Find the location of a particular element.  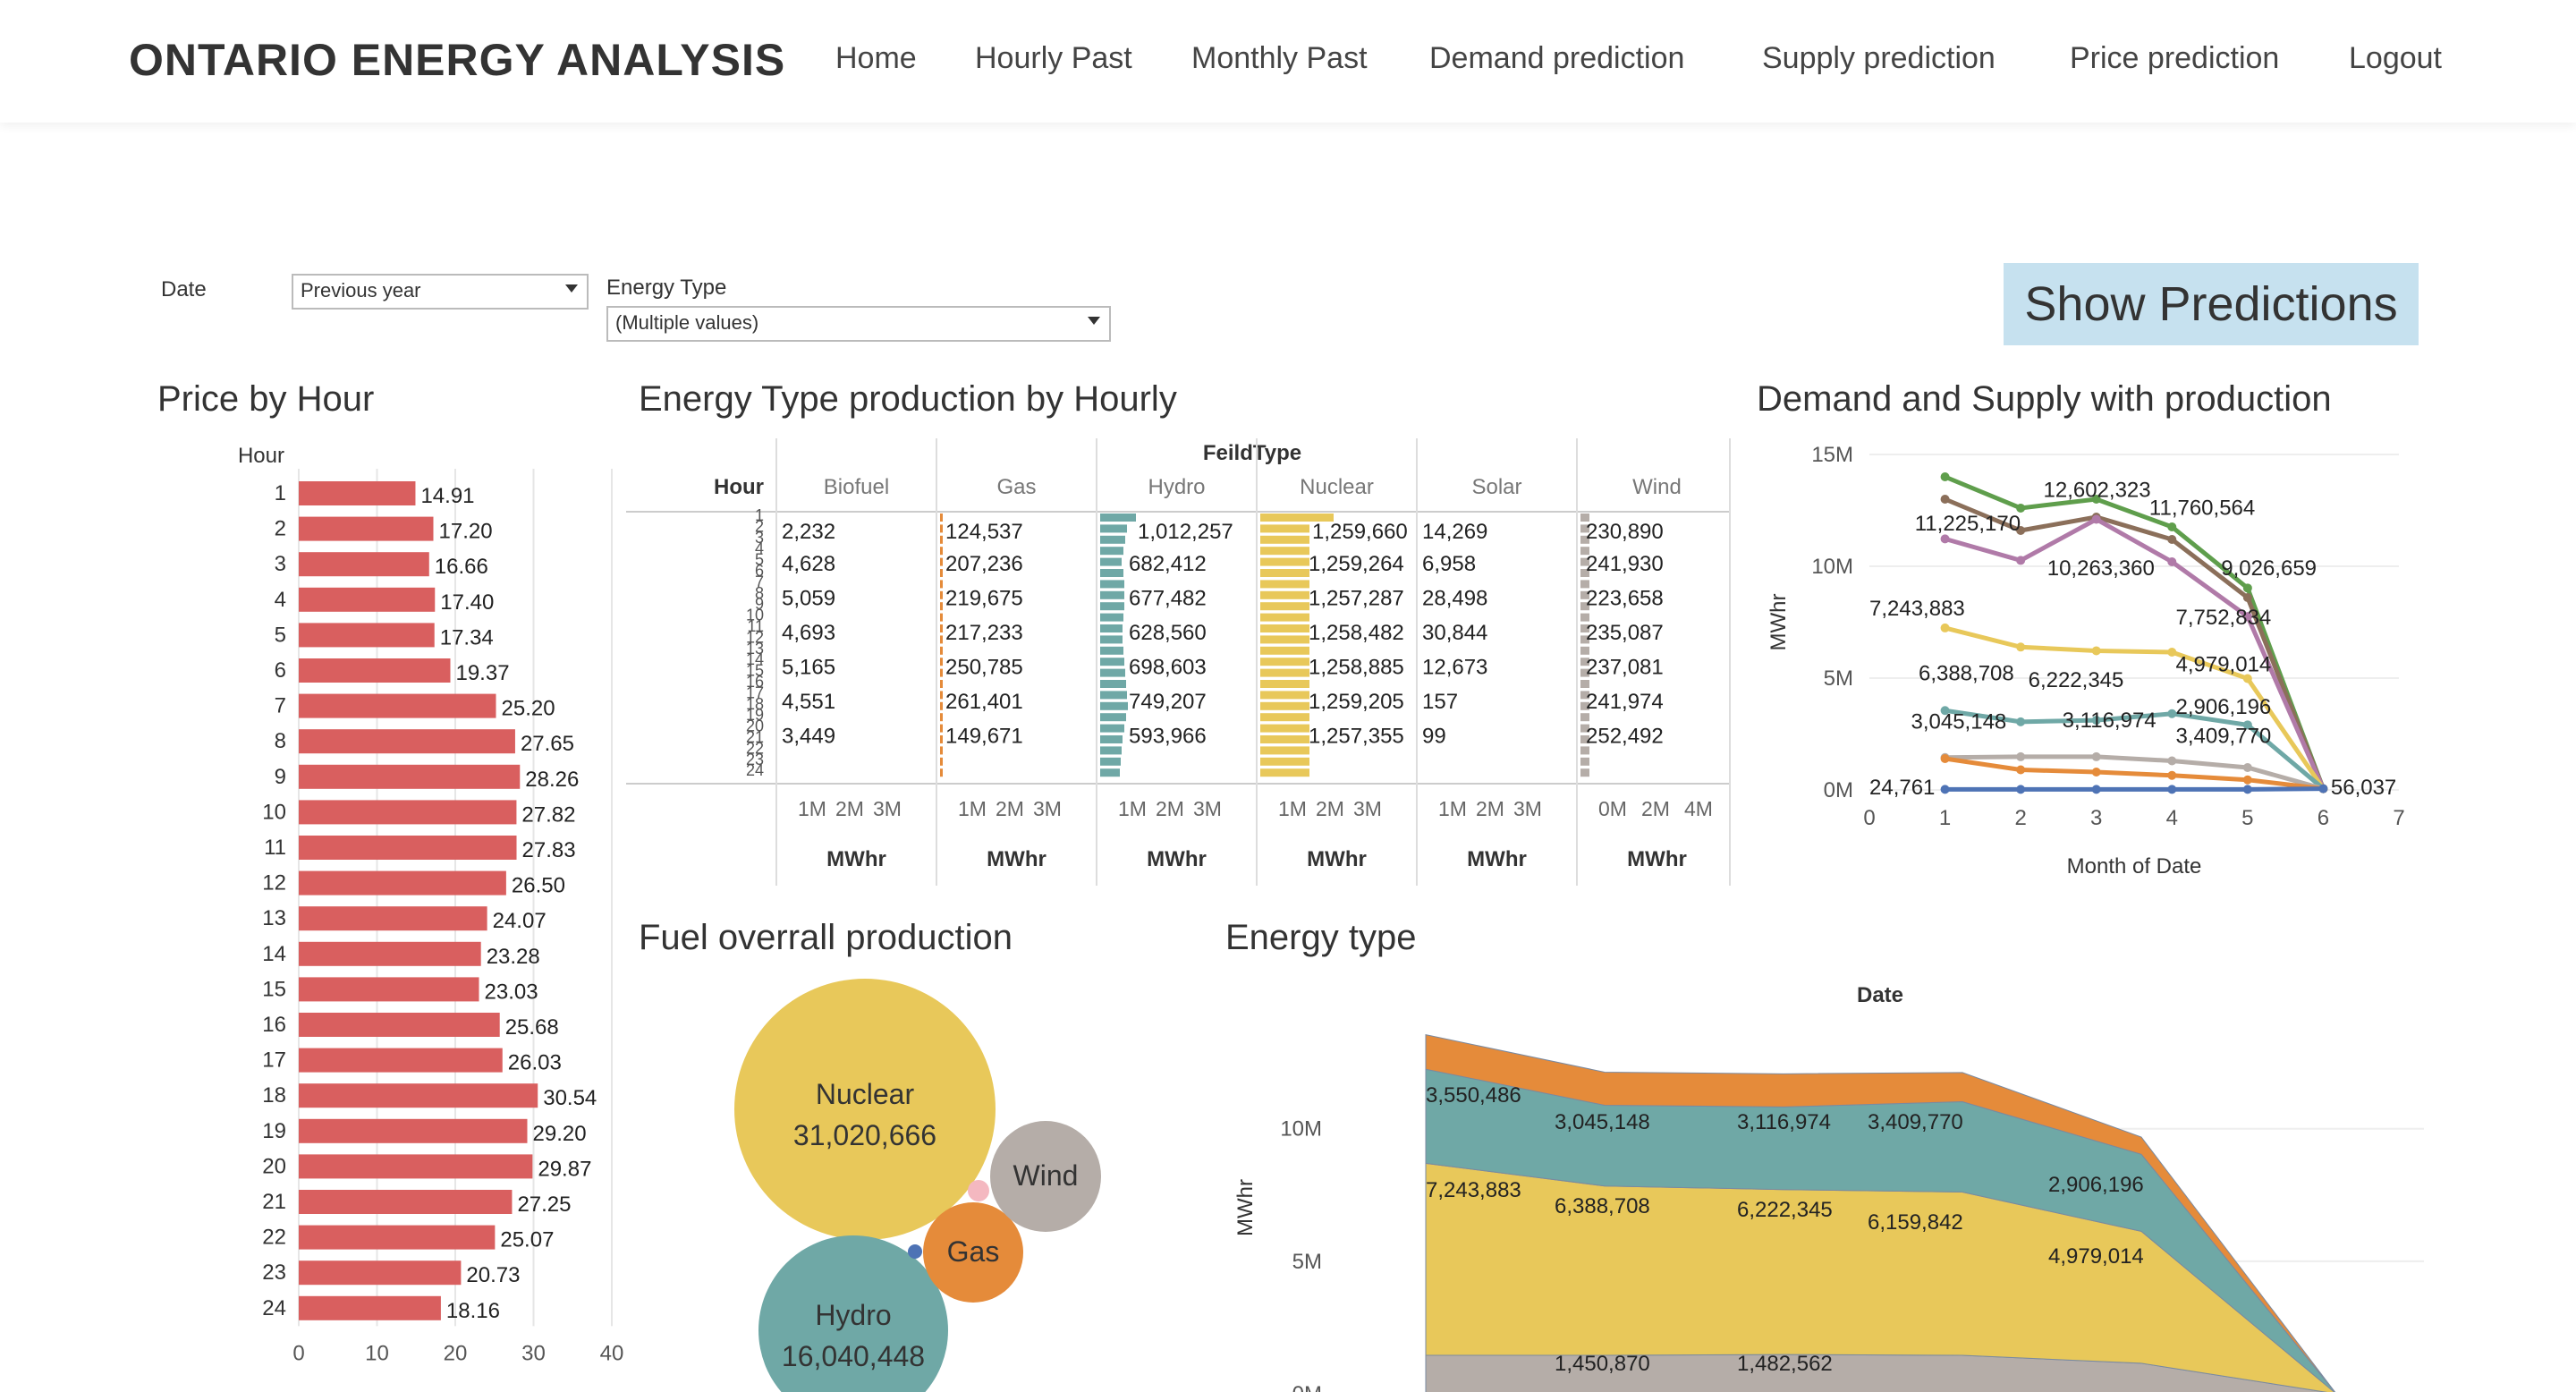

x-tick-label: 0M is located at coordinates (1612, 808).